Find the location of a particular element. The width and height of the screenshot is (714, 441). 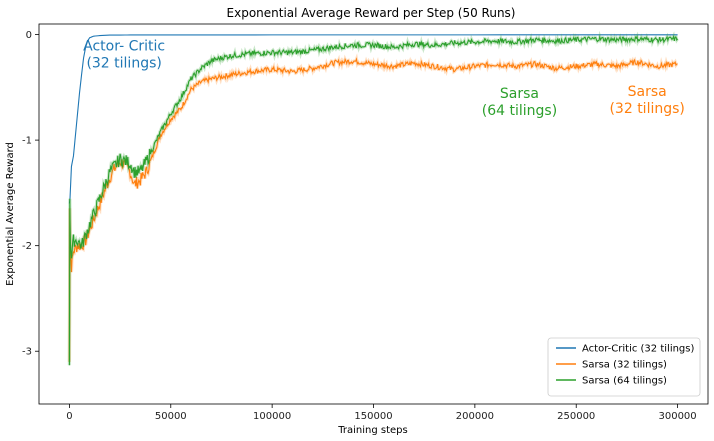

x-tick-label: 100000 is located at coordinates (272, 416).